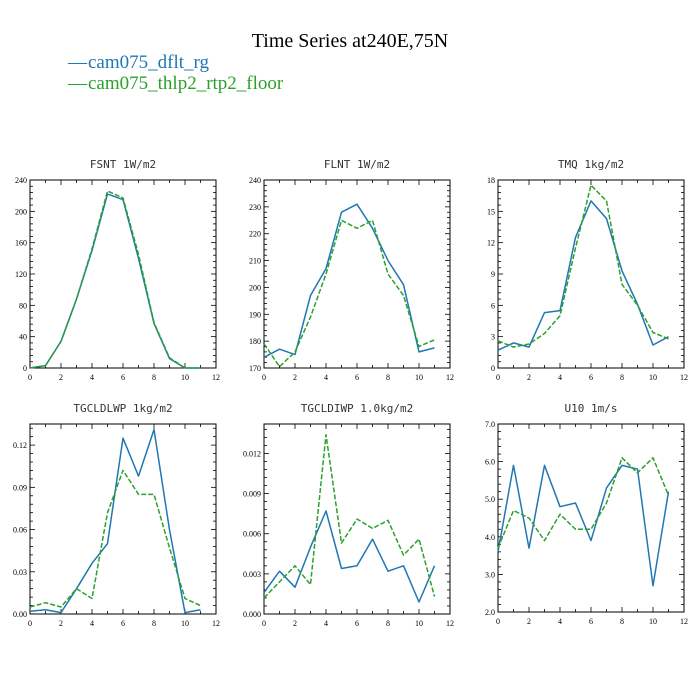  Describe the element at coordinates (252, 494) in the screenshot. I see `y-tick-label: 0.009` at that location.